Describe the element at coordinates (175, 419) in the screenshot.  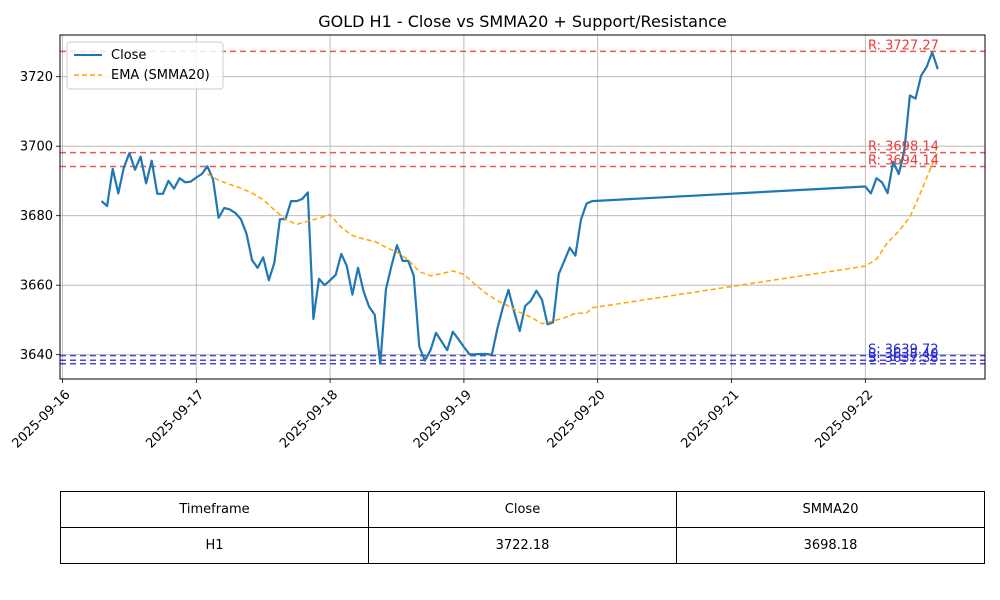
I see `x-tick-label: 2025-09-17` at that location.